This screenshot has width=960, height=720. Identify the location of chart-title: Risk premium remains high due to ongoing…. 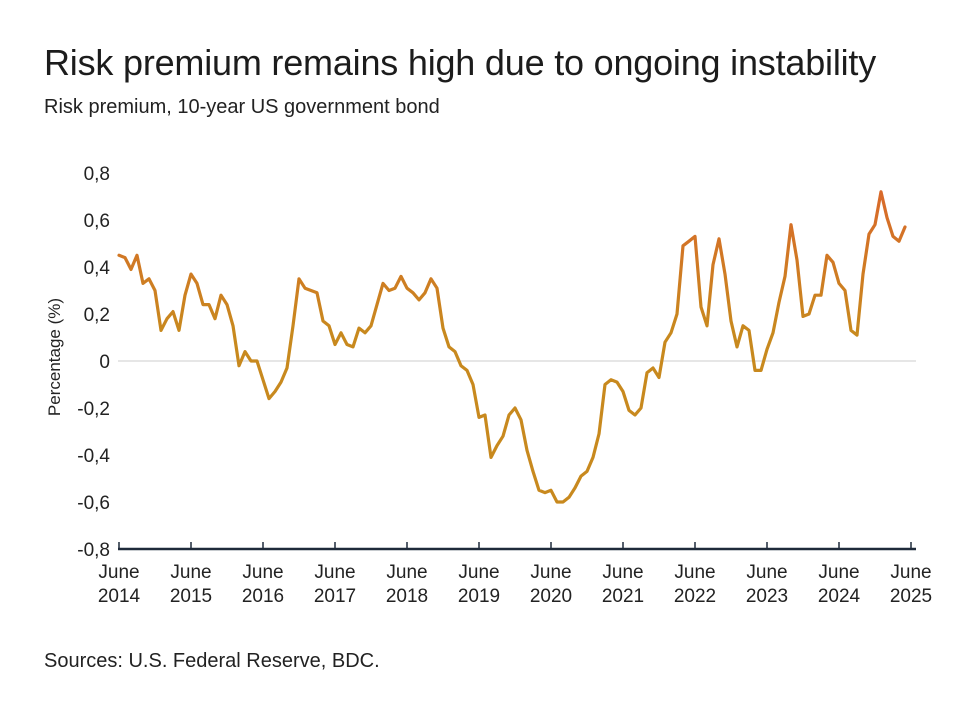
(460, 62).